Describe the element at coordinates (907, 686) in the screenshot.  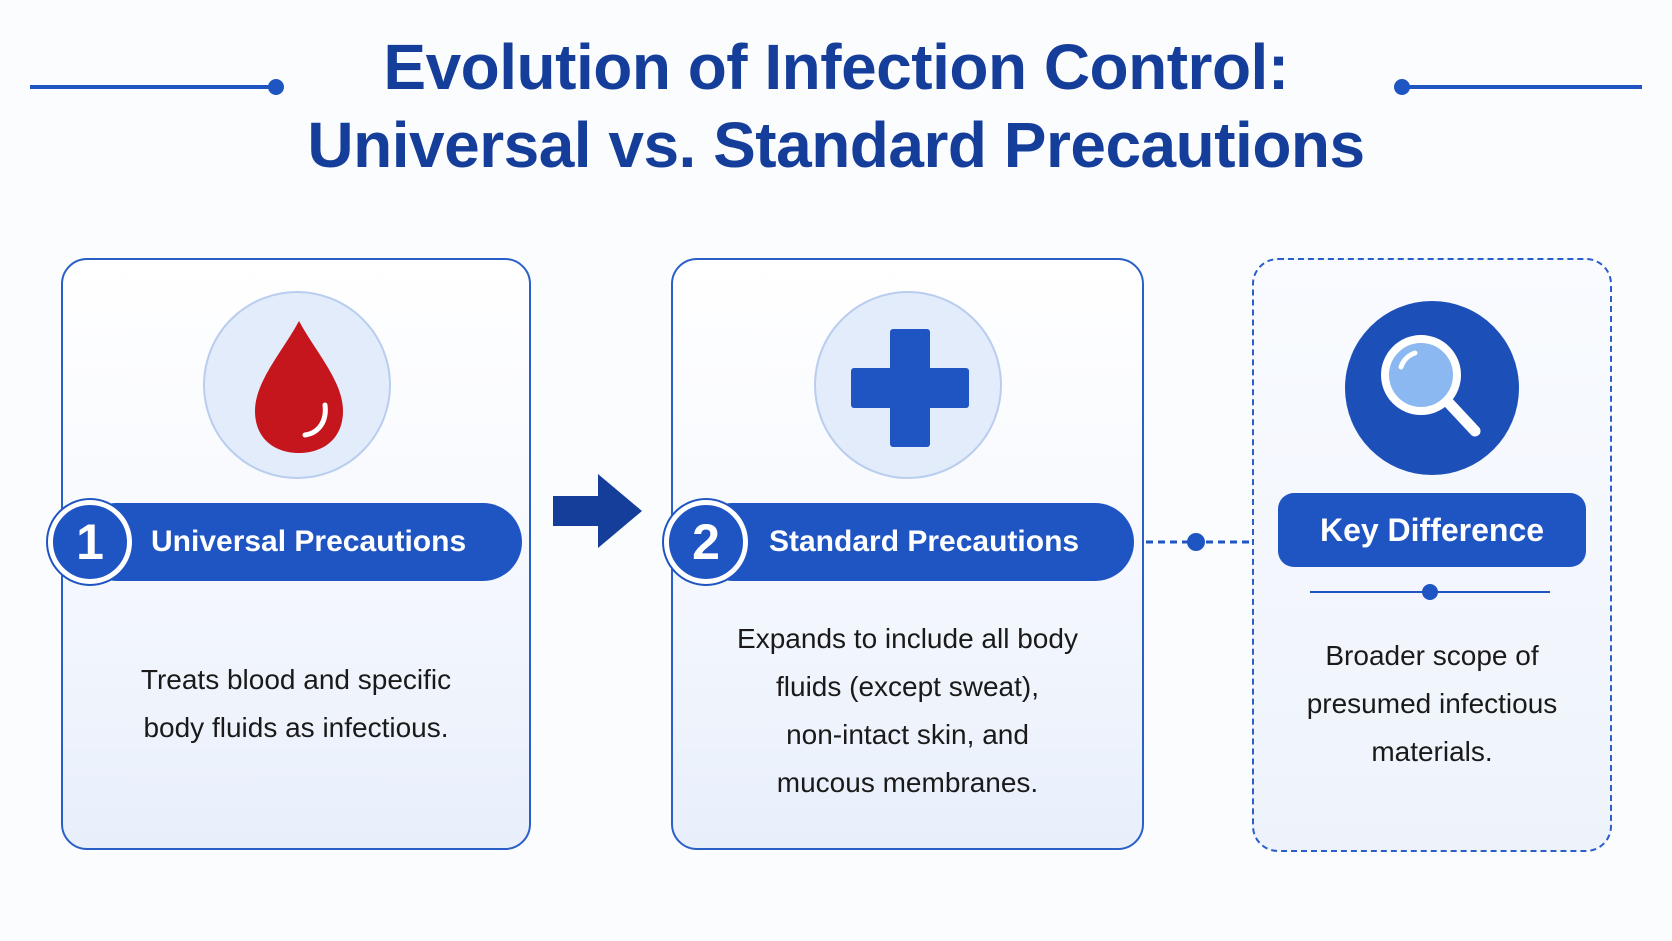
I see `description-line: fluids (except sweat),` at that location.